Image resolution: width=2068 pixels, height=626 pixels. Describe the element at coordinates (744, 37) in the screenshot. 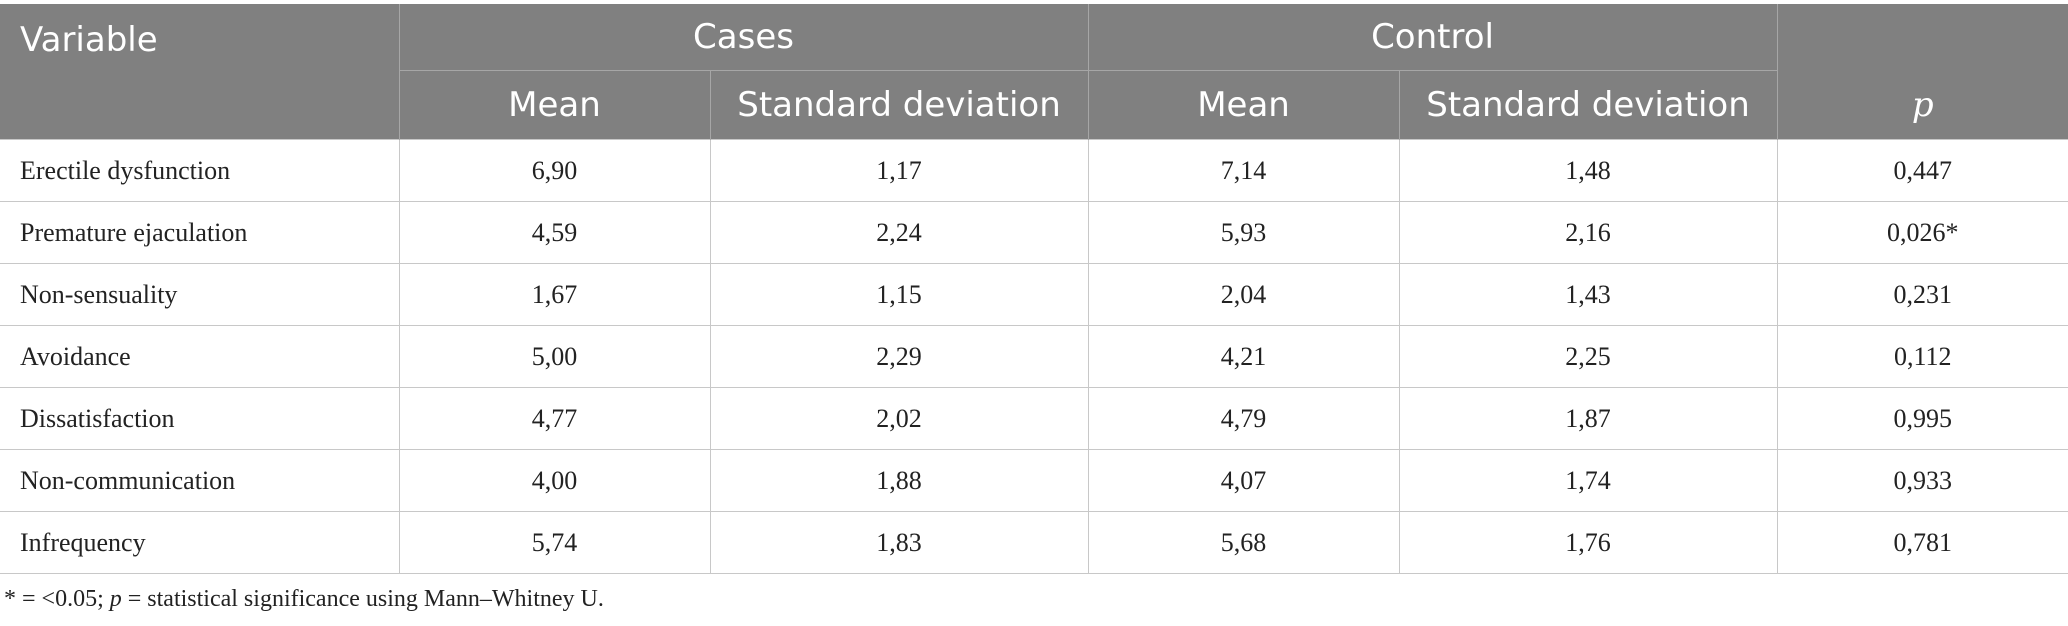

I see `header-cases: Cases` at that location.